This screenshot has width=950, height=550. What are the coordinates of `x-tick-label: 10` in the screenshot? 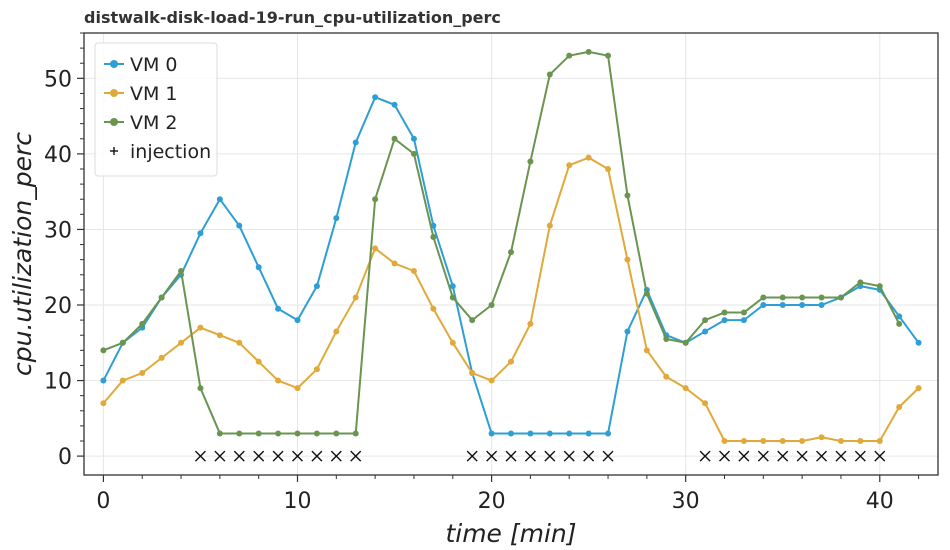 It's located at (298, 501).